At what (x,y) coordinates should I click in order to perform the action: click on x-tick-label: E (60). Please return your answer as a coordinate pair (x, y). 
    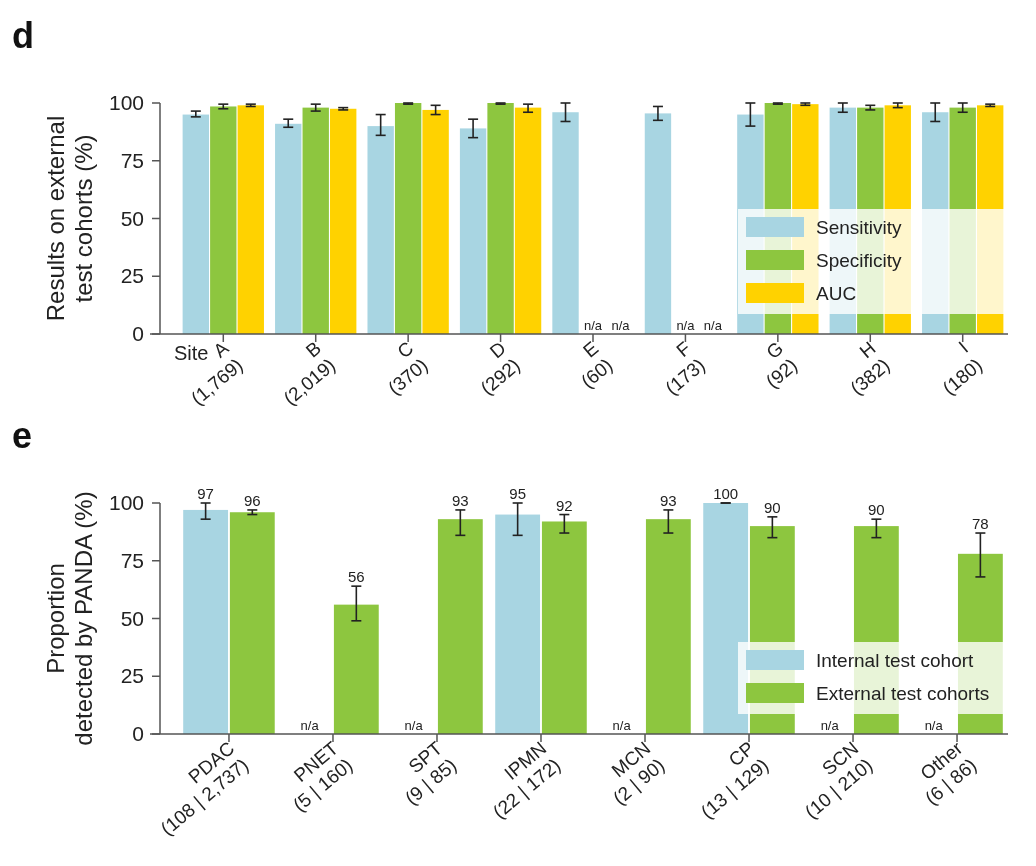
    Looking at the image, I should click on (597, 365).